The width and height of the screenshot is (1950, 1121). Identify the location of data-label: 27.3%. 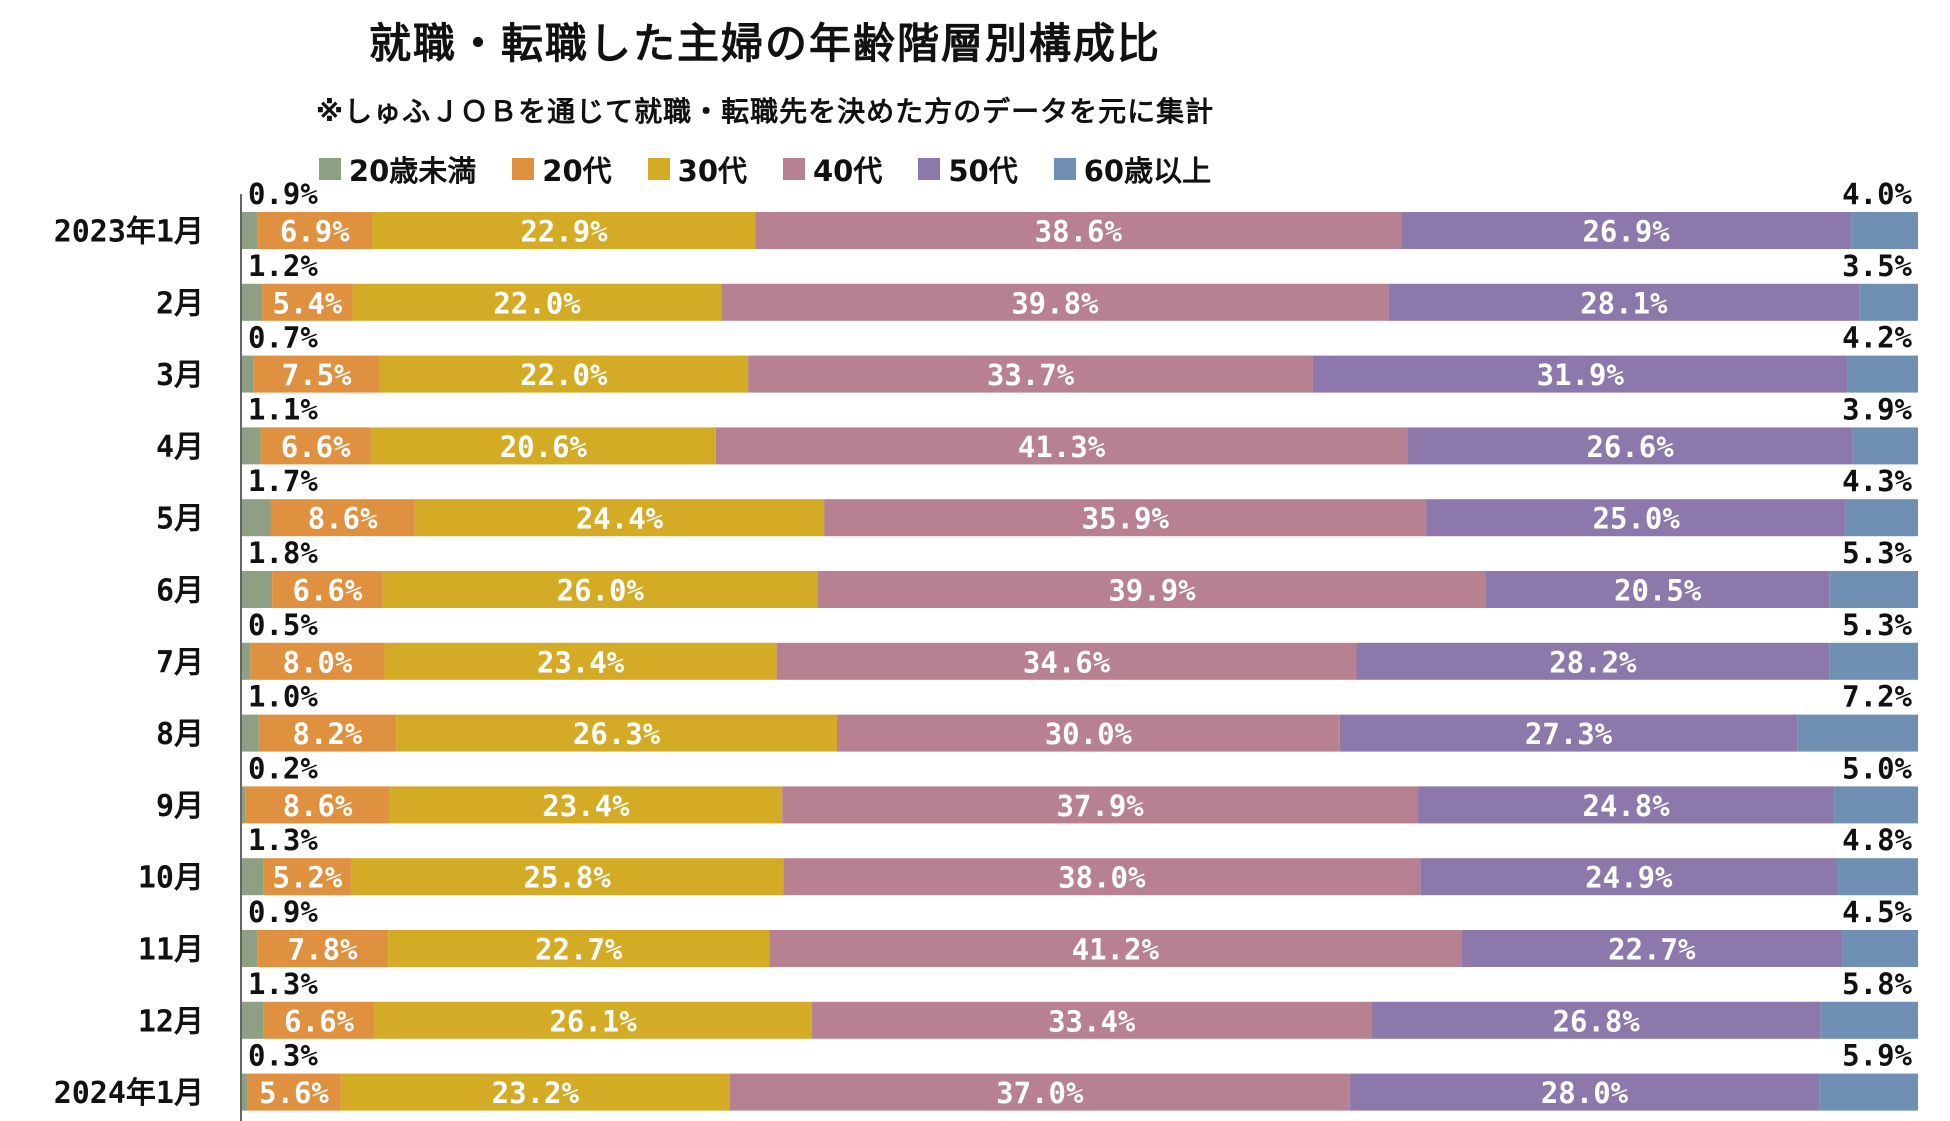
(1569, 734).